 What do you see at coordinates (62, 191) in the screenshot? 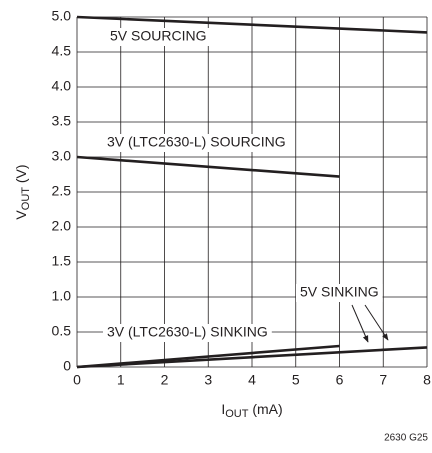
I see `y-tick-label: 2.5` at bounding box center [62, 191].